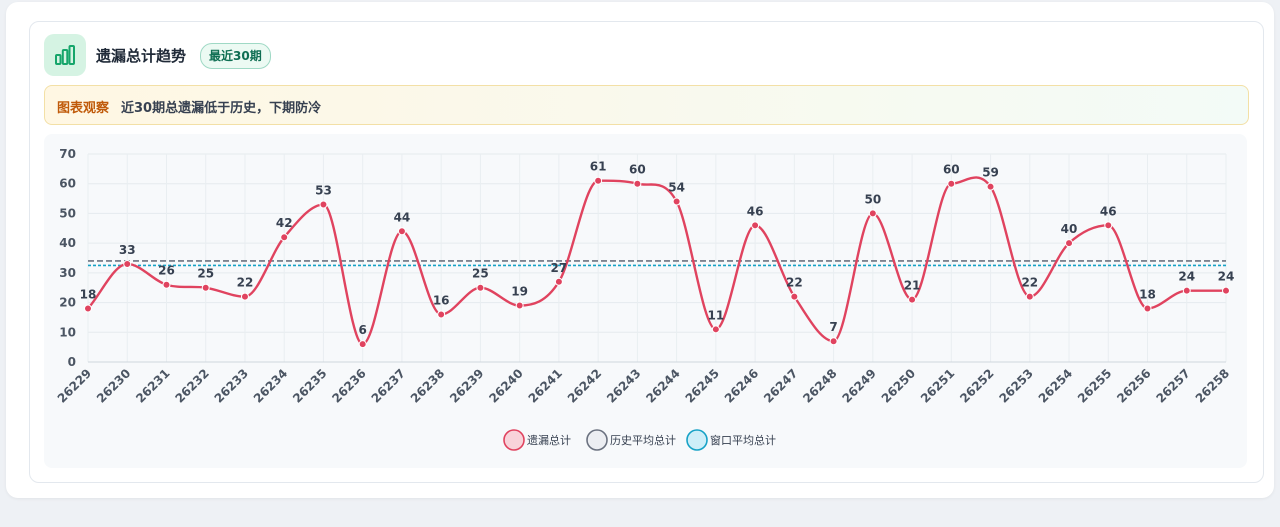 Image resolution: width=1280 pixels, height=527 pixels. Describe the element at coordinates (833, 327) in the screenshot. I see `data-label: 7` at that location.